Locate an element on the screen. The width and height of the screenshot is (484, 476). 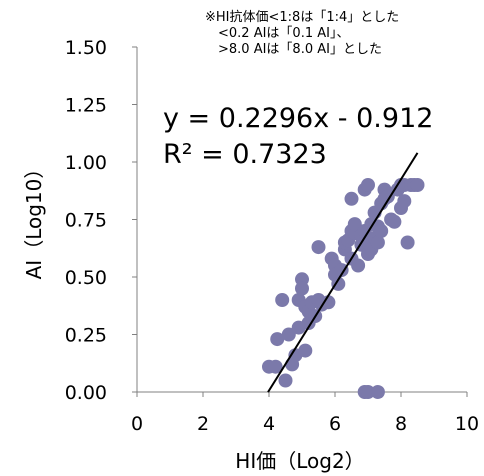
annotation-line-1: ※HI抗体価<1:8は「1:4」とした is located at coordinates (302, 17).